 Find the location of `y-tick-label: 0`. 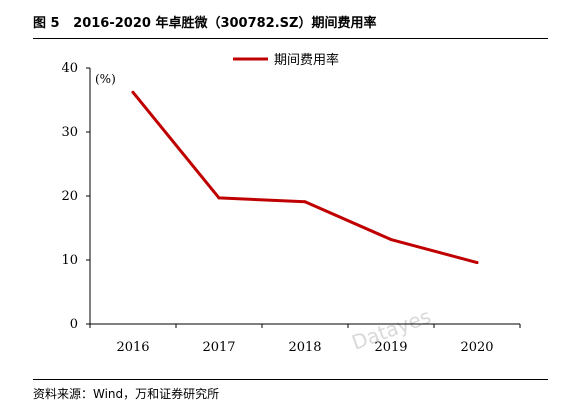

y-tick-label: 0 is located at coordinates (74, 324).